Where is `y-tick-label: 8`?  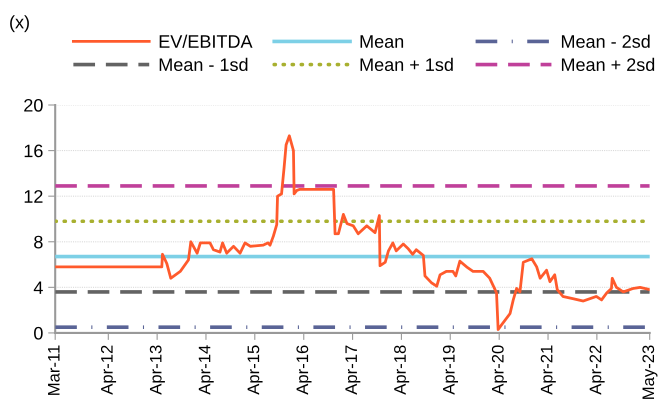 y-tick-label: 8 is located at coordinates (38, 242).